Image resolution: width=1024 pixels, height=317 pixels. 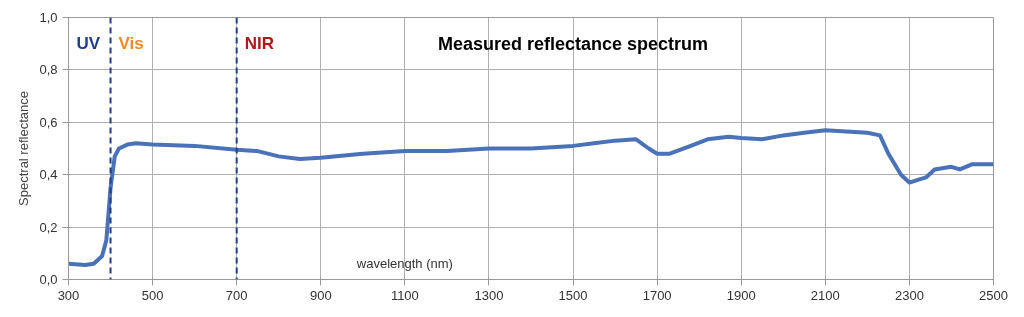 I want to click on y-tick-label: 0,0, so click(x=48, y=279).